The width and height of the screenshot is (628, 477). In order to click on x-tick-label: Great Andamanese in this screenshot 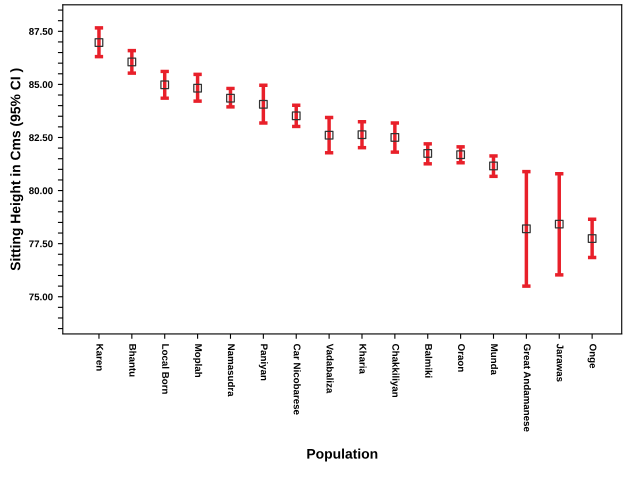, I will do `click(527, 388)`.